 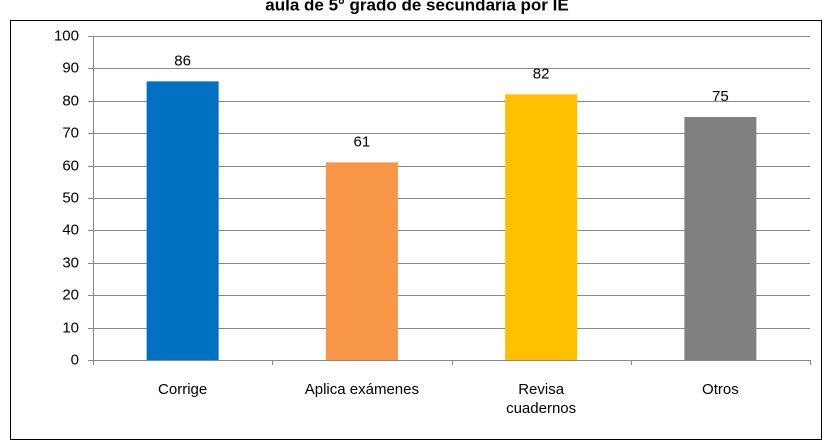 I want to click on chart-title: aula de 5° grado de secundaria por IE, so click(x=416, y=7).